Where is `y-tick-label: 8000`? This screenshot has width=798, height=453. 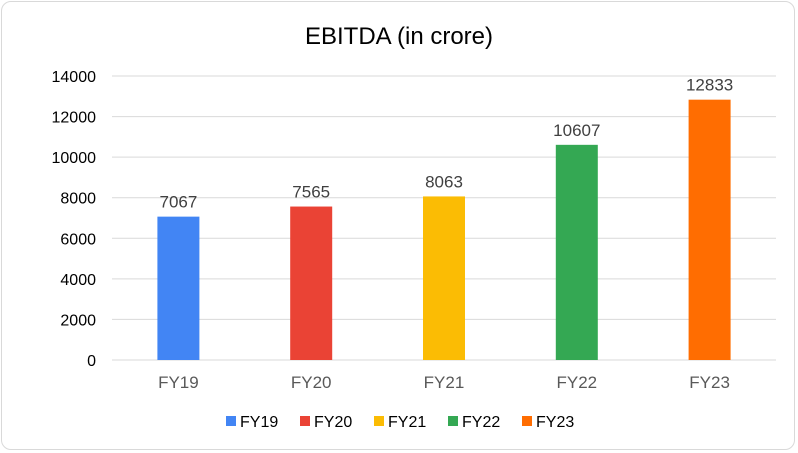 y-tick-label: 8000 is located at coordinates (78, 199).